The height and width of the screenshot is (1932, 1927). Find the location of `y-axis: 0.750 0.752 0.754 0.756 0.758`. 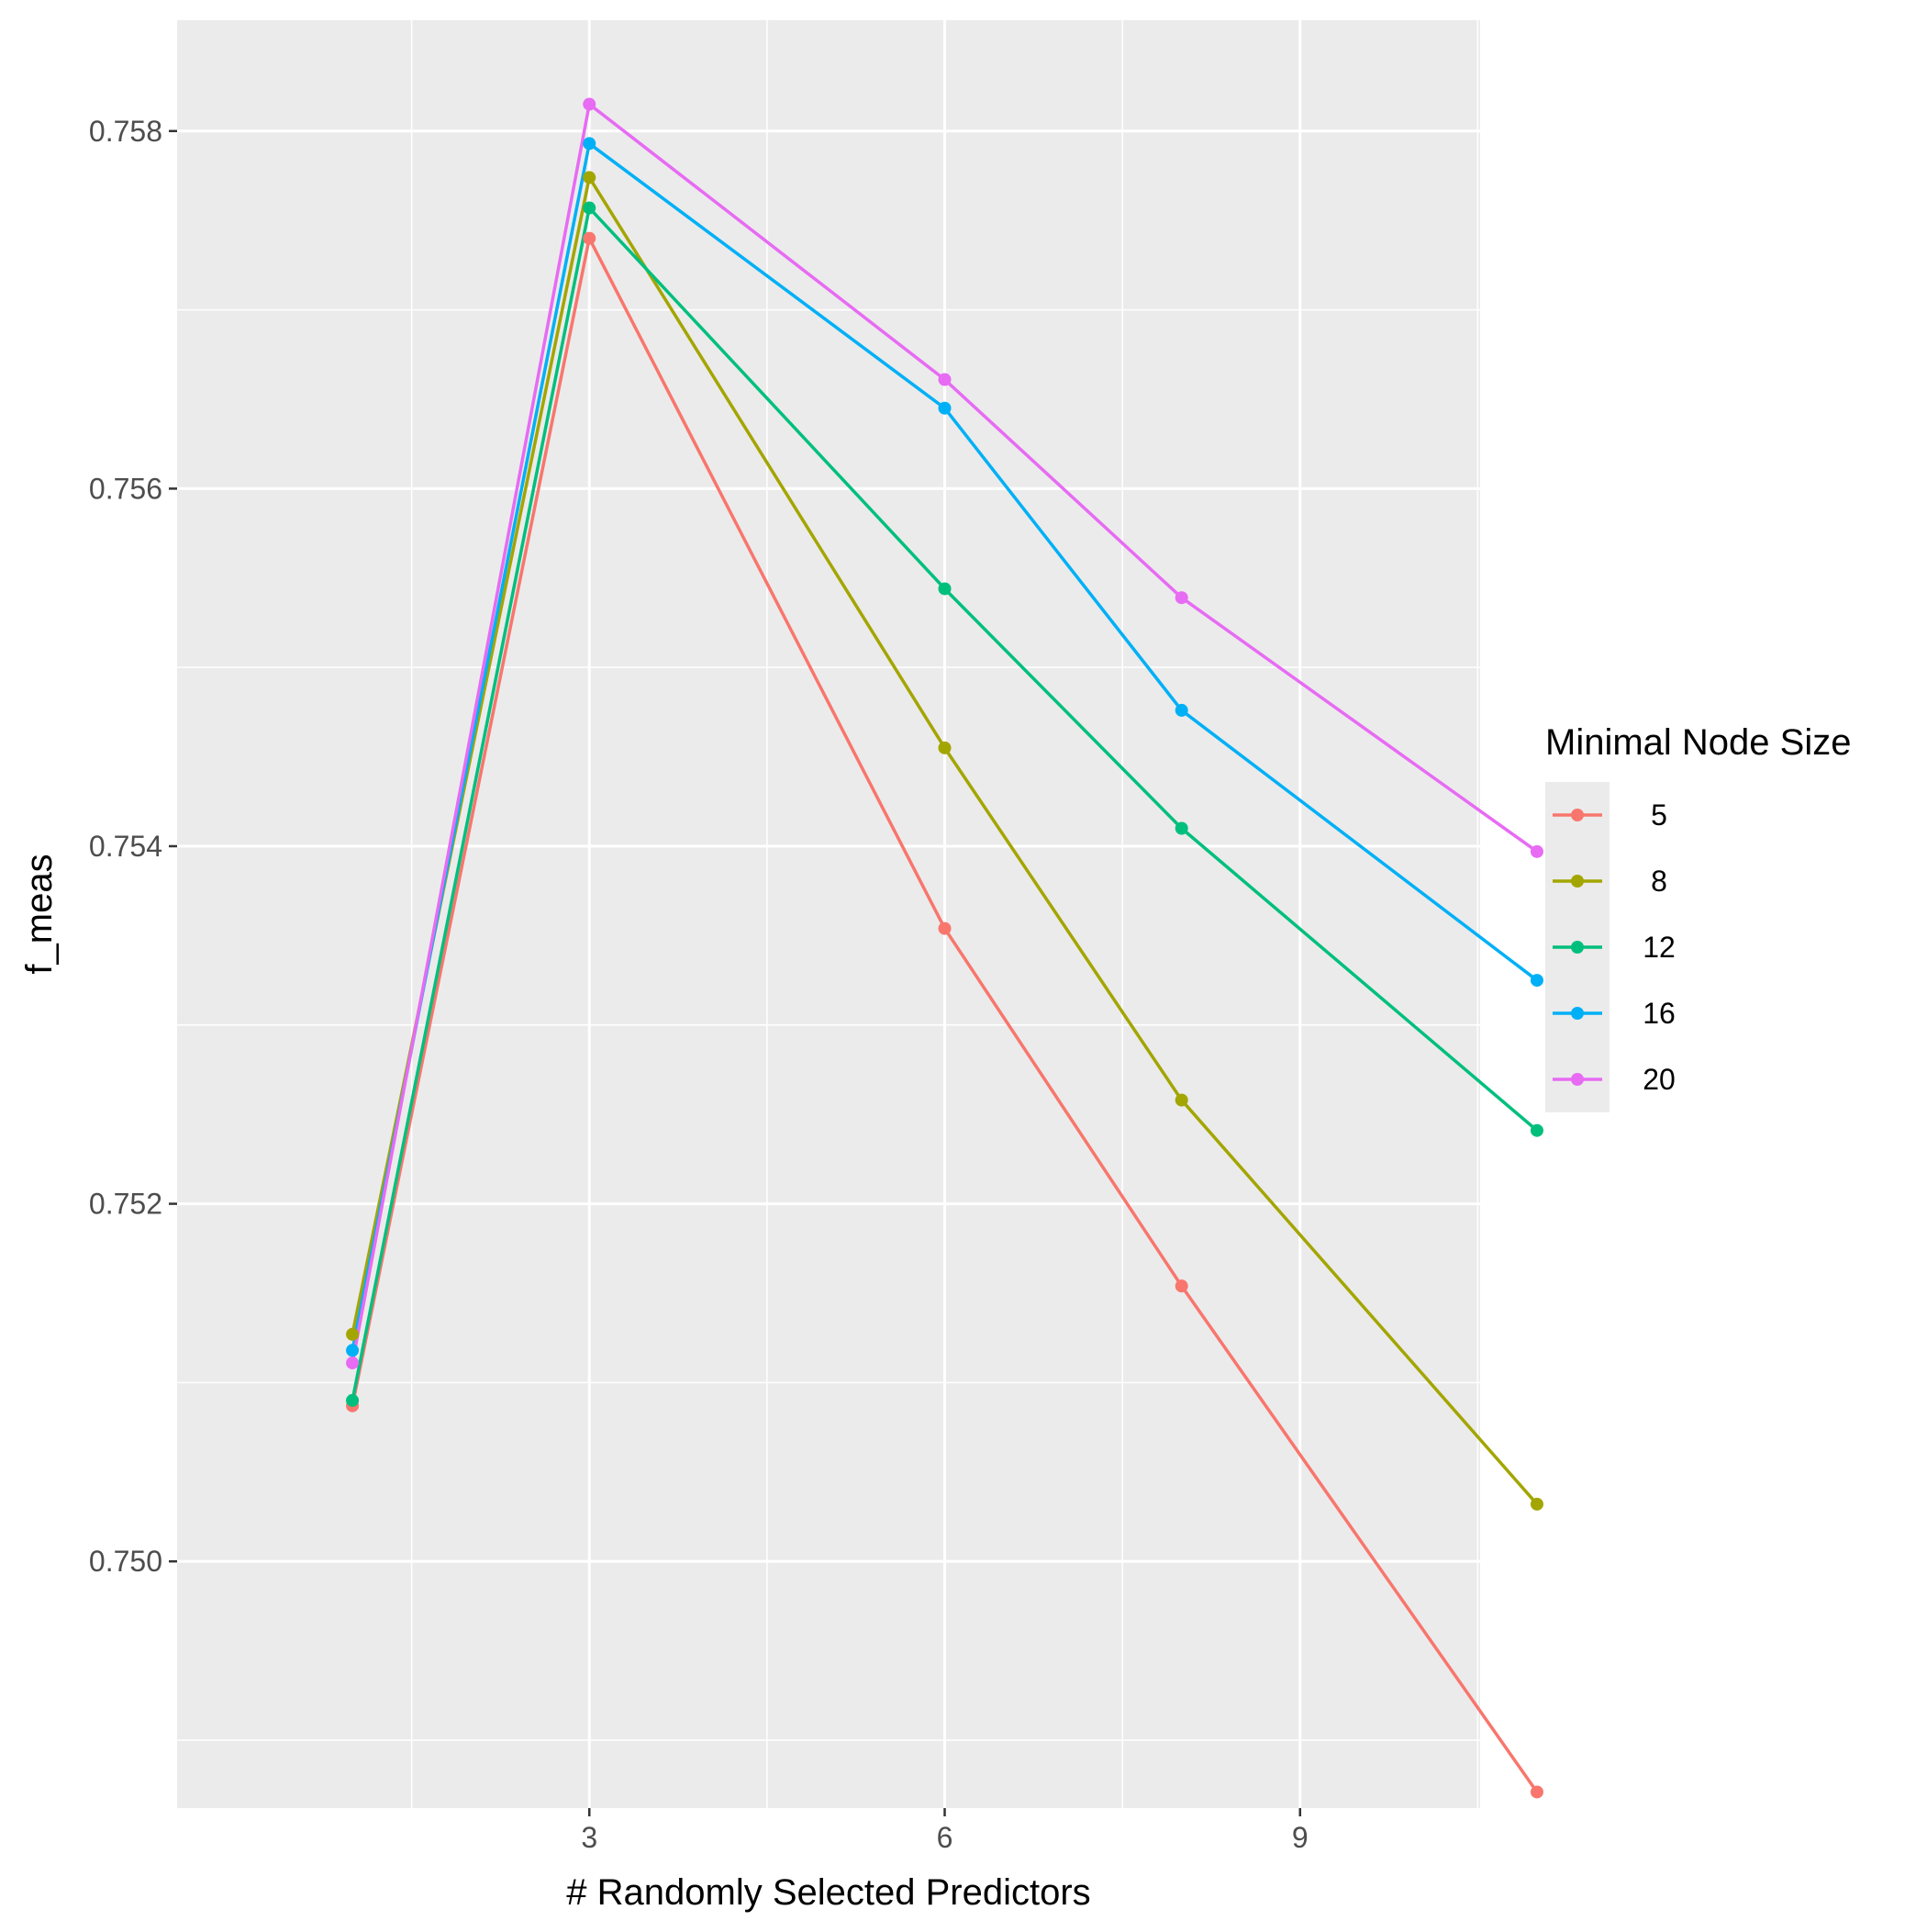

y-axis: 0.750 0.752 0.754 0.756 0.758 is located at coordinates (133, 846).